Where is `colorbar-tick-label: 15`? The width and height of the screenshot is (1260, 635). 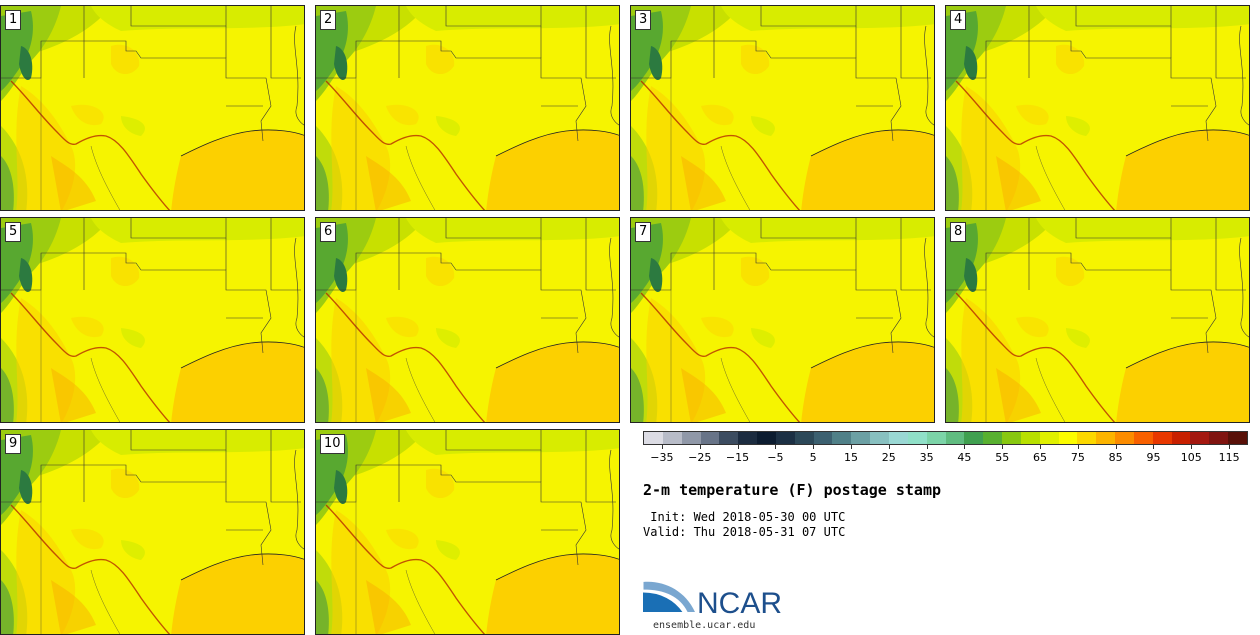 colorbar-tick-label: 15 is located at coordinates (850, 457).